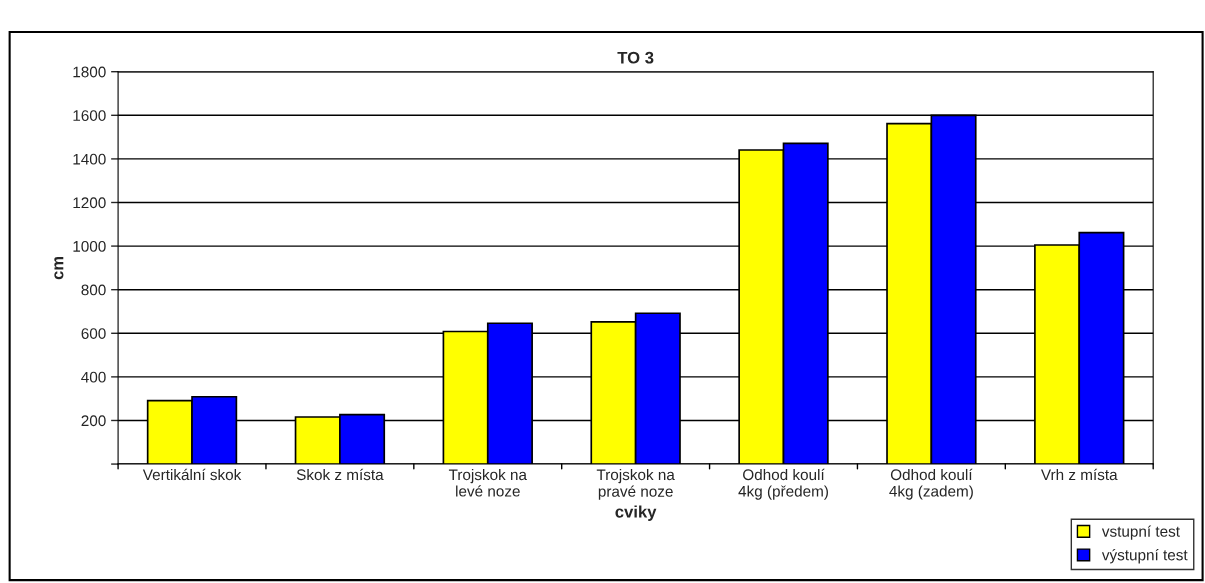  I want to click on y-tick-label: 1800, so click(89, 72).